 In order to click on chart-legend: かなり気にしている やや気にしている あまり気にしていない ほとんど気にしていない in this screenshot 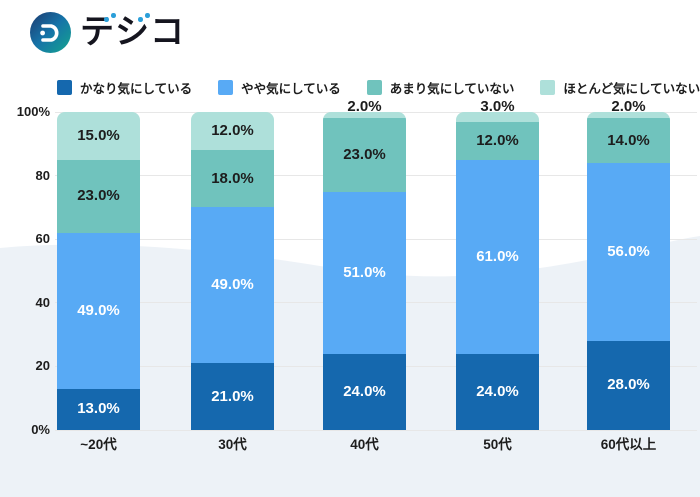, I will do `click(378, 87)`.